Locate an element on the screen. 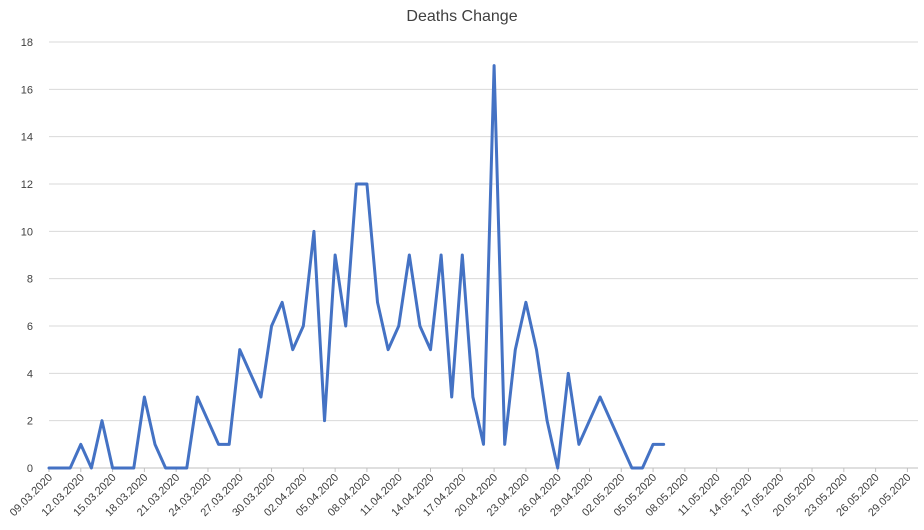 The width and height of the screenshot is (924, 530). y-tick-label: 6 is located at coordinates (30, 327).